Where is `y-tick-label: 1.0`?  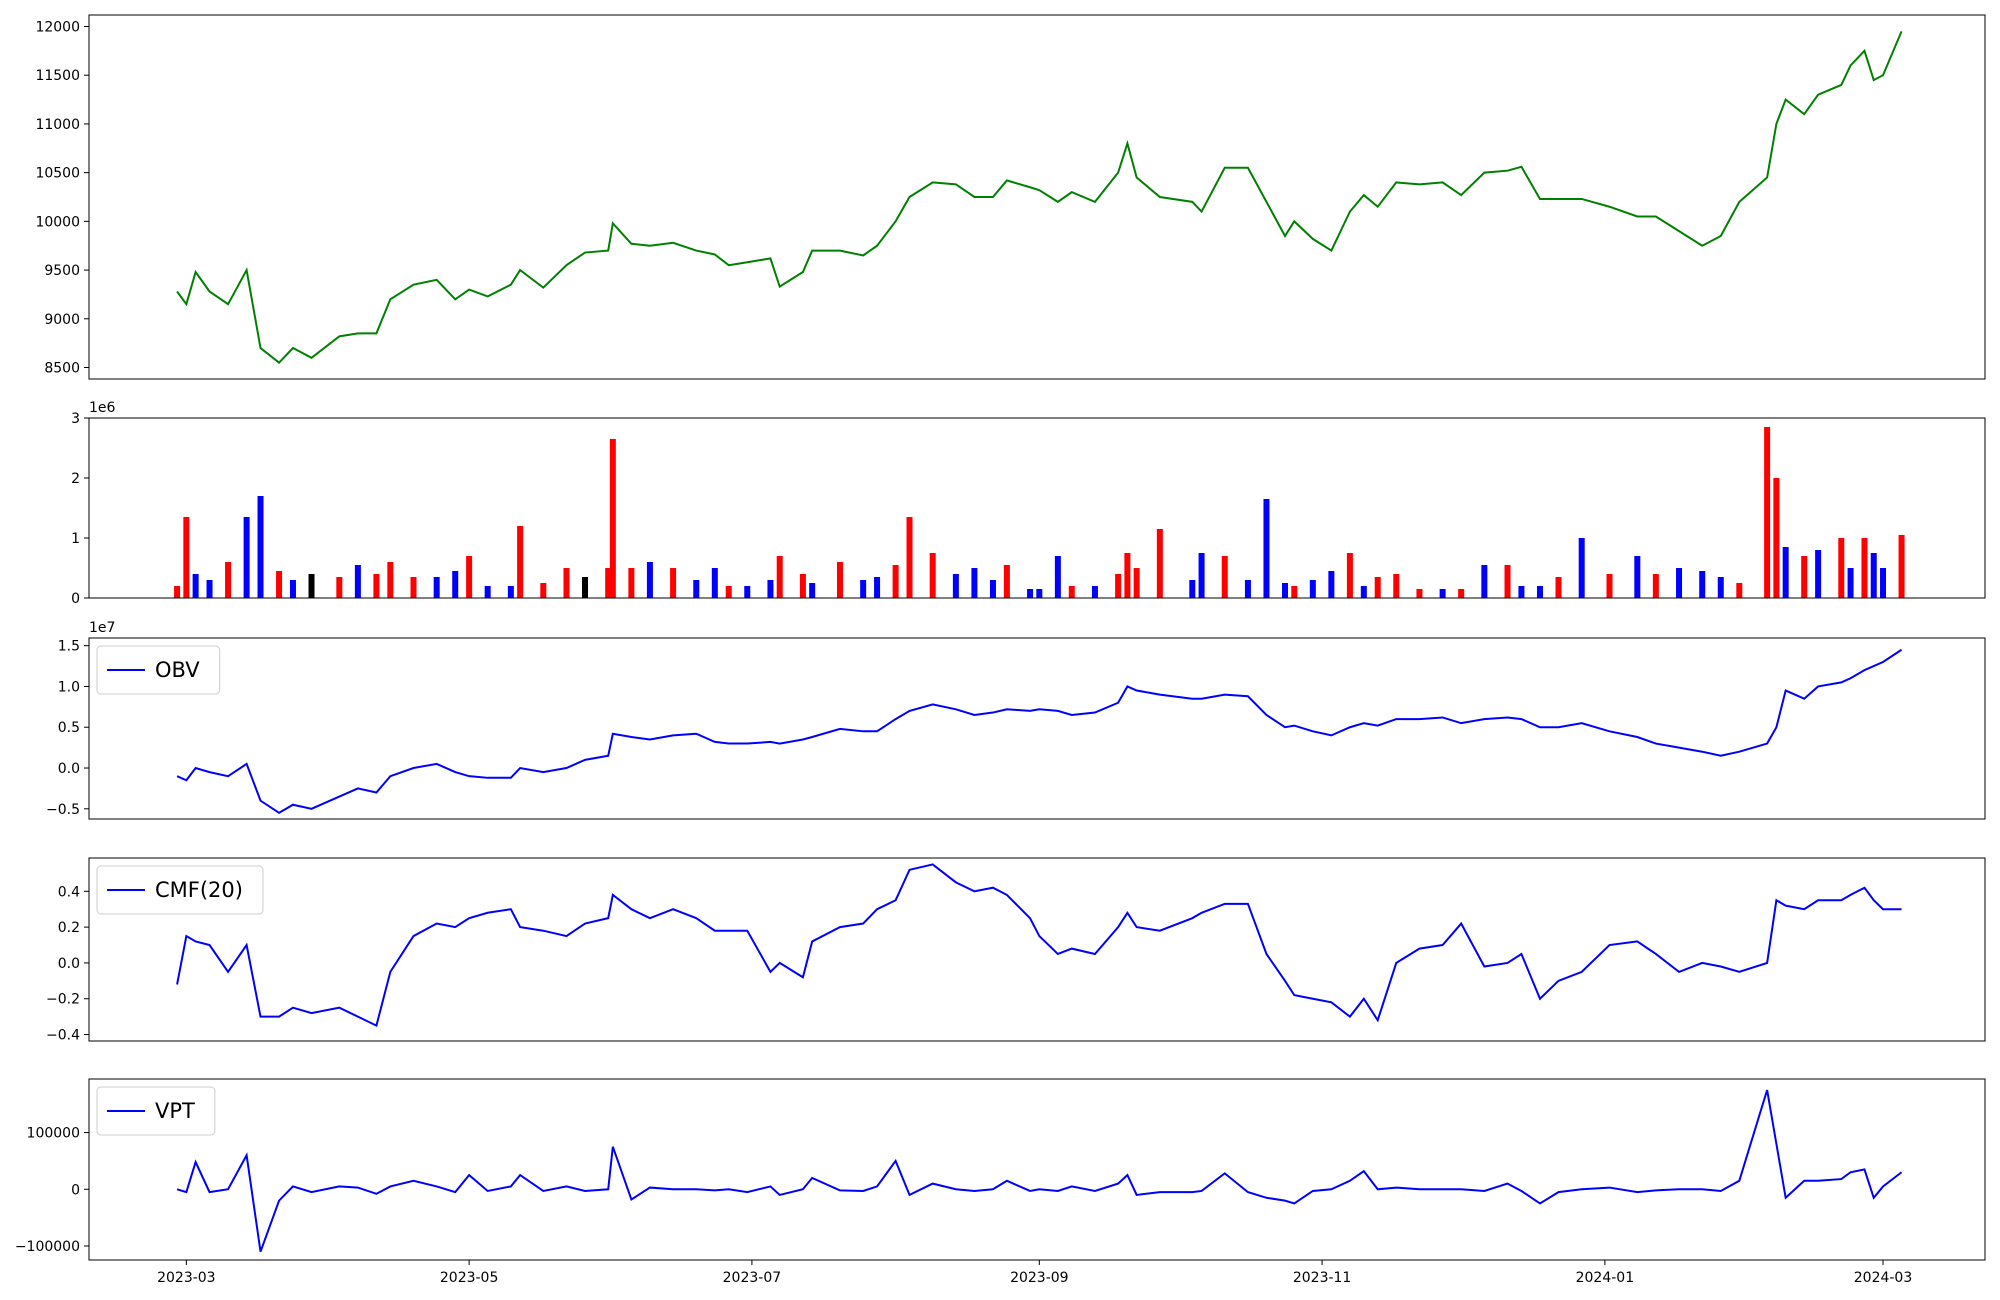
y-tick-label: 1.0 is located at coordinates (69, 687).